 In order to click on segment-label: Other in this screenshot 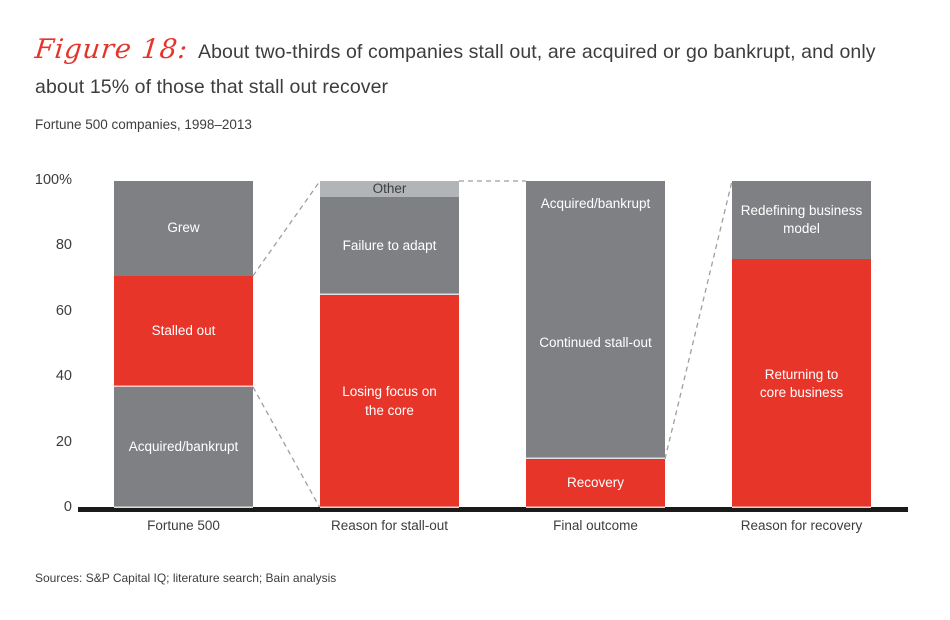, I will do `click(389, 189)`.